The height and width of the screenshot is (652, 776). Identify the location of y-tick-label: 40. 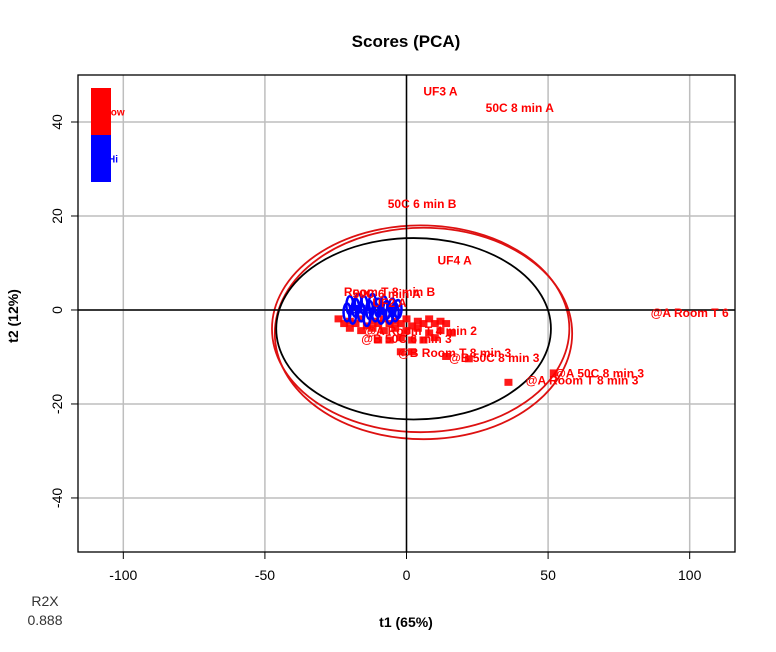
(57, 122).